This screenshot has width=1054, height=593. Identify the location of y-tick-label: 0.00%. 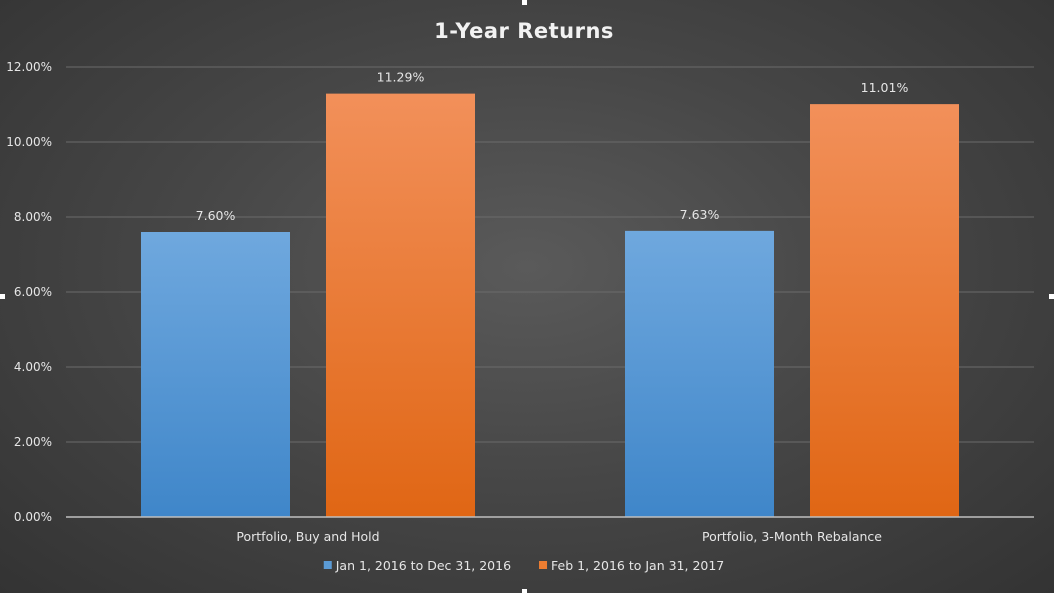
(33, 517).